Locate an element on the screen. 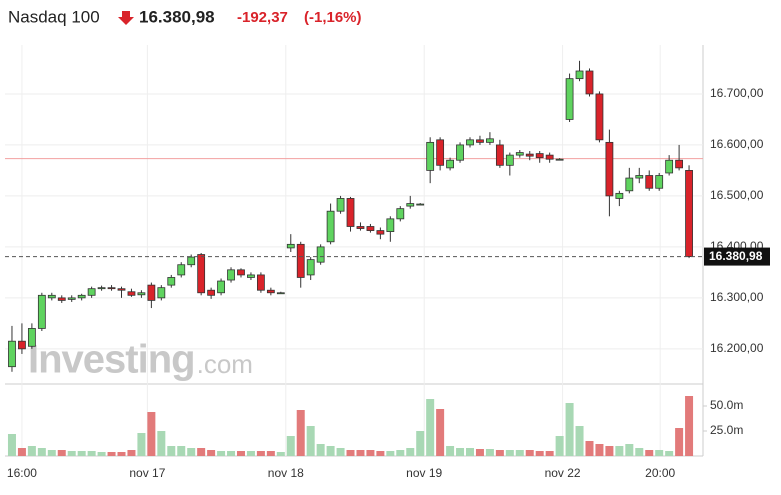  y-tick-label: 16.700,00 is located at coordinates (737, 93).